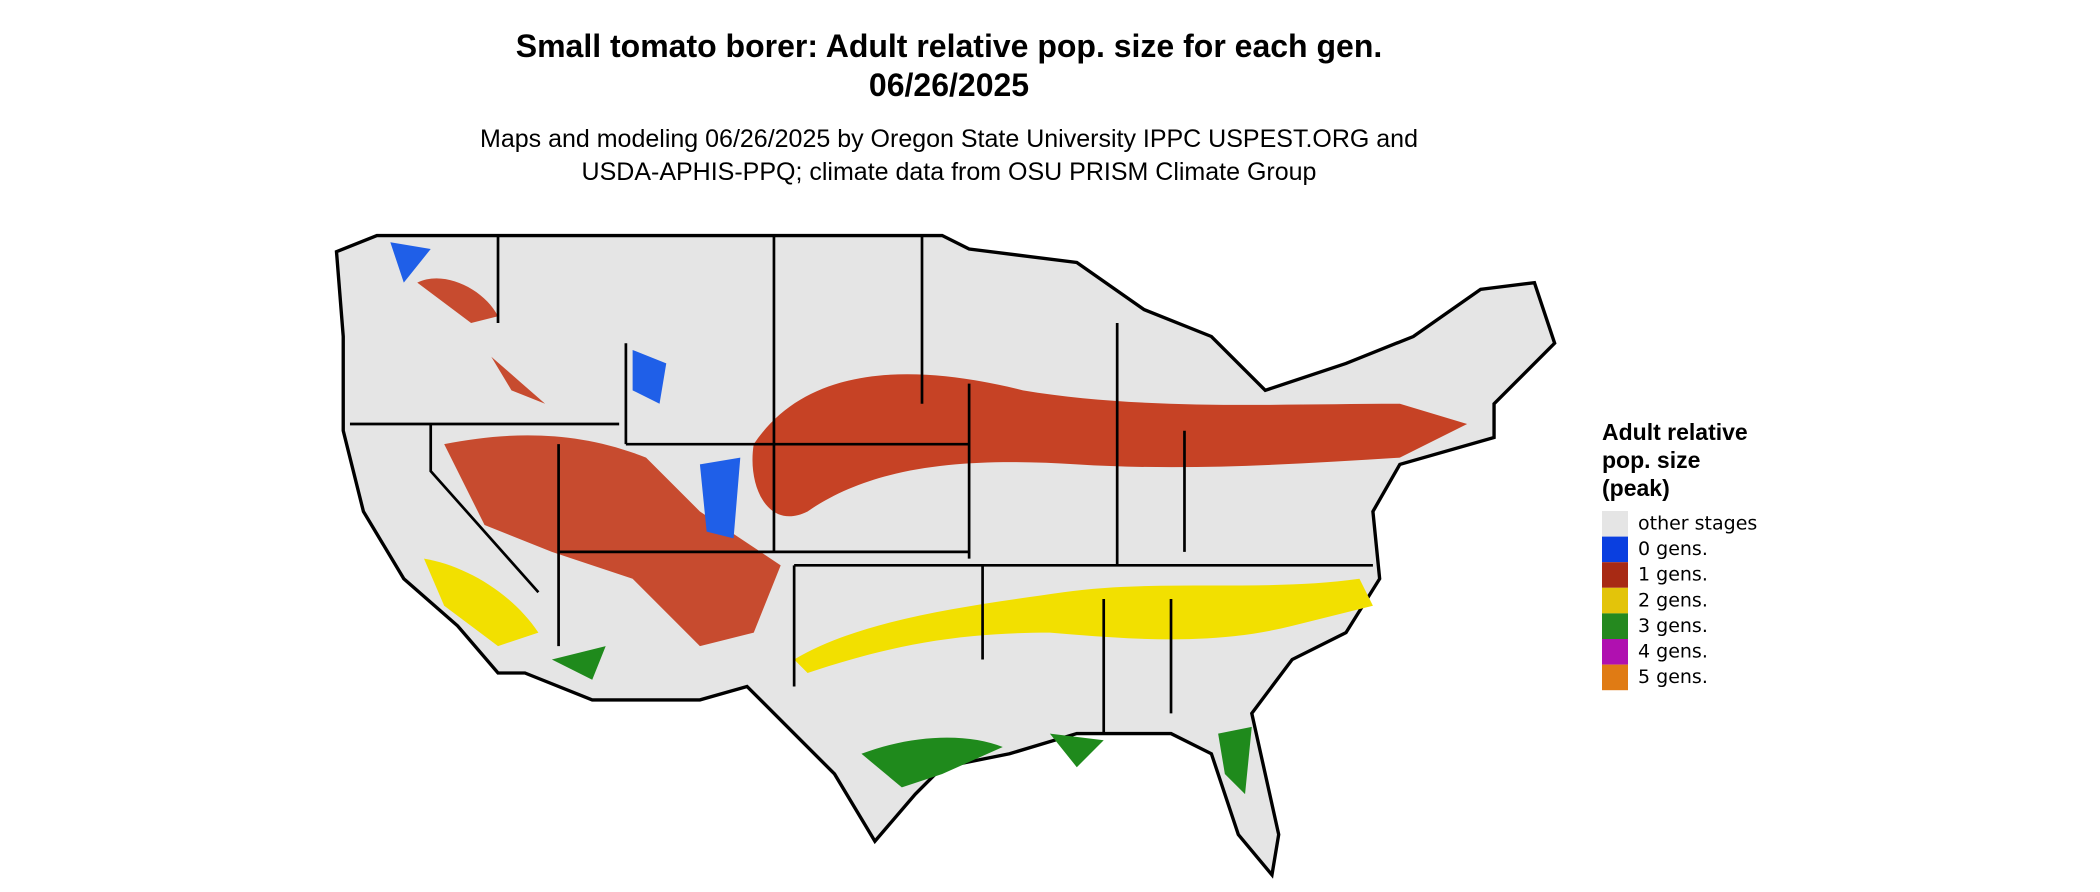  What do you see at coordinates (1673, 626) in the screenshot?
I see `legend-label: 3 gens.` at bounding box center [1673, 626].